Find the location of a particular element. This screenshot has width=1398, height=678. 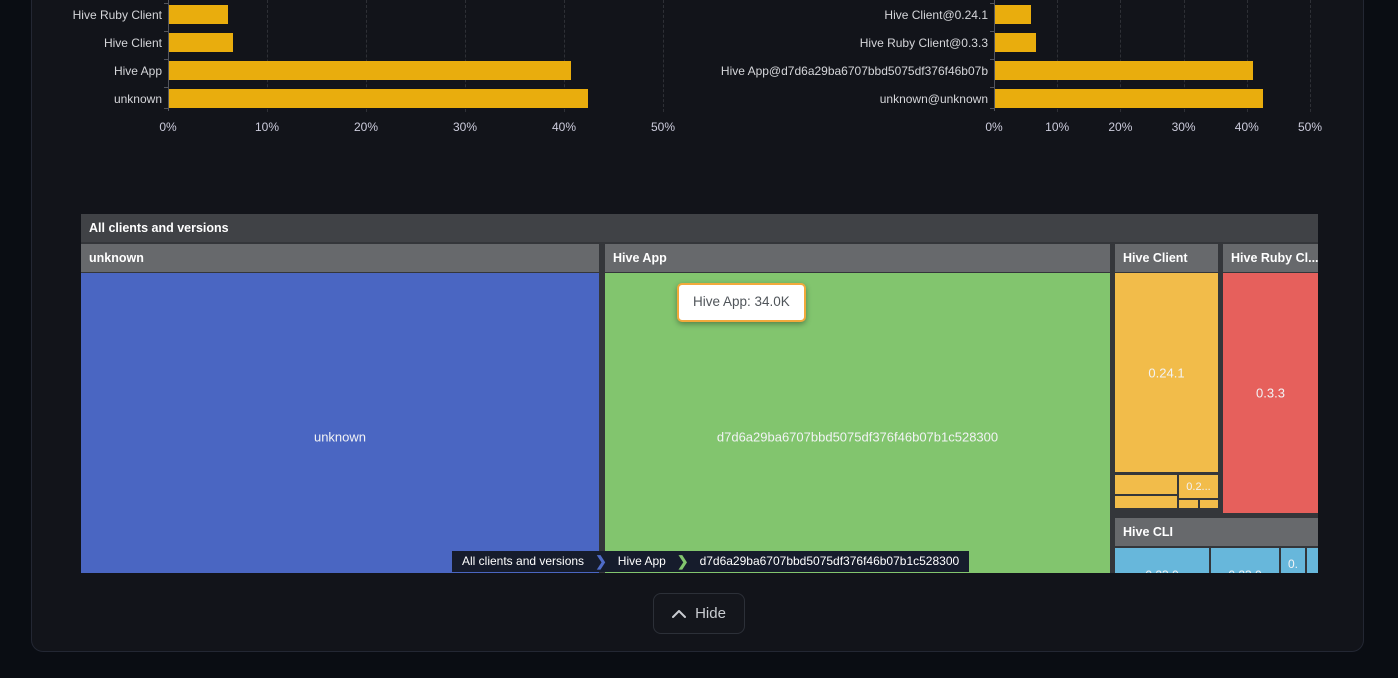

tooltip-text: Hive App: 34.0K is located at coordinates (741, 301).